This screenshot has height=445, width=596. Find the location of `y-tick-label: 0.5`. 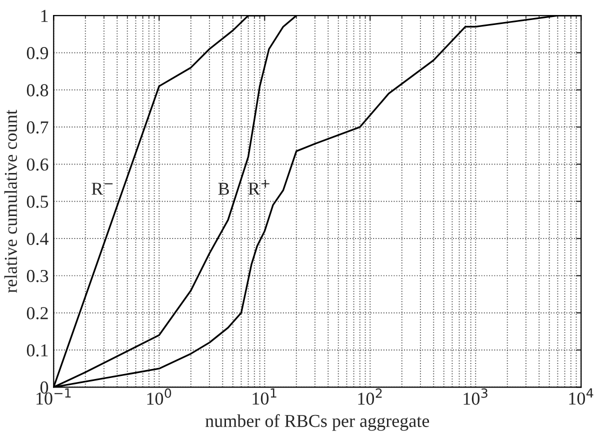

y-tick-label: 0.5 is located at coordinates (37, 202).